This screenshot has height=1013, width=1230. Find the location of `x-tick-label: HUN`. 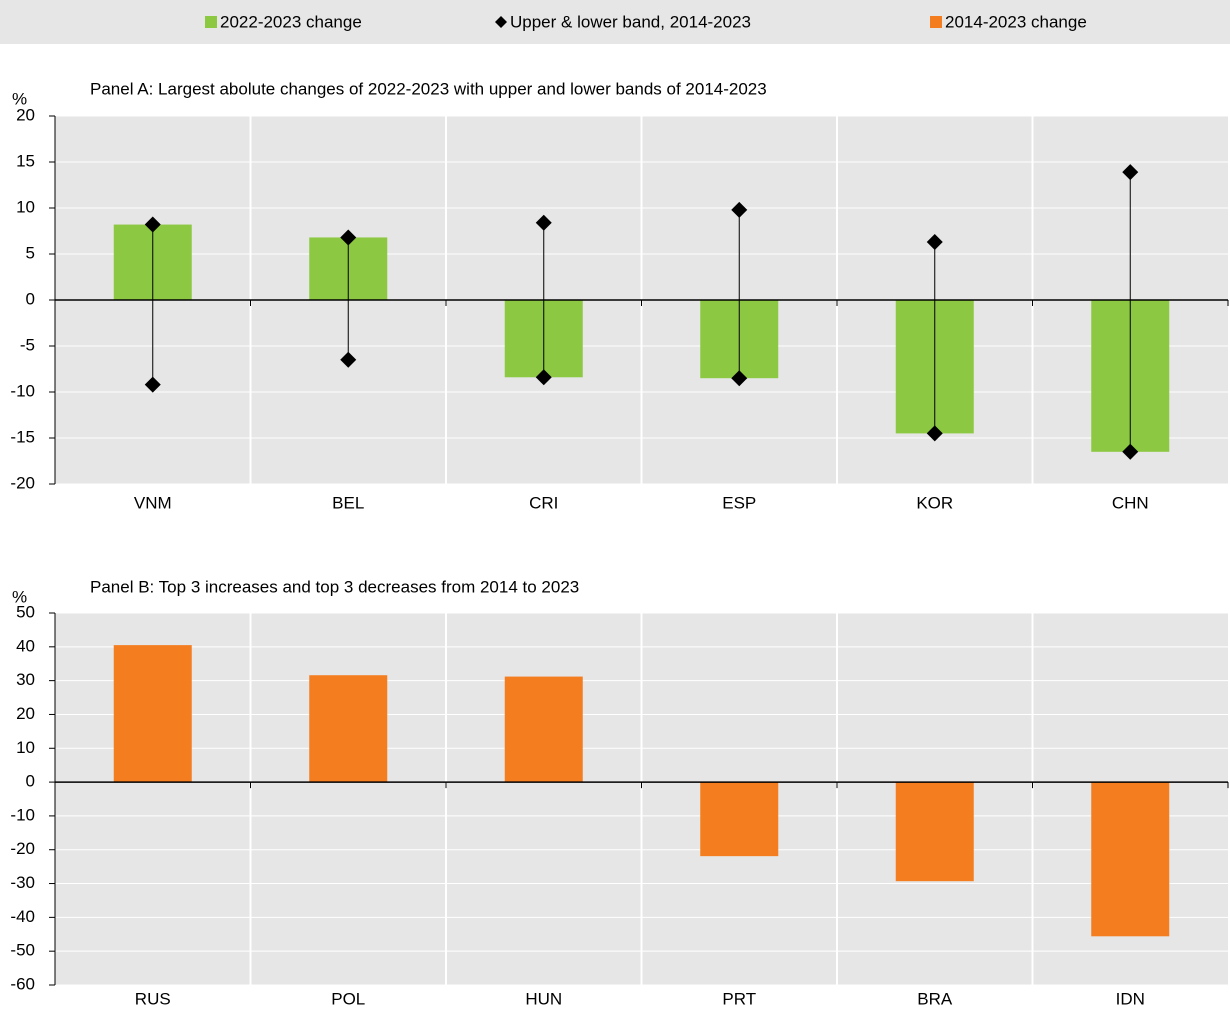

x-tick-label: HUN is located at coordinates (543, 998).